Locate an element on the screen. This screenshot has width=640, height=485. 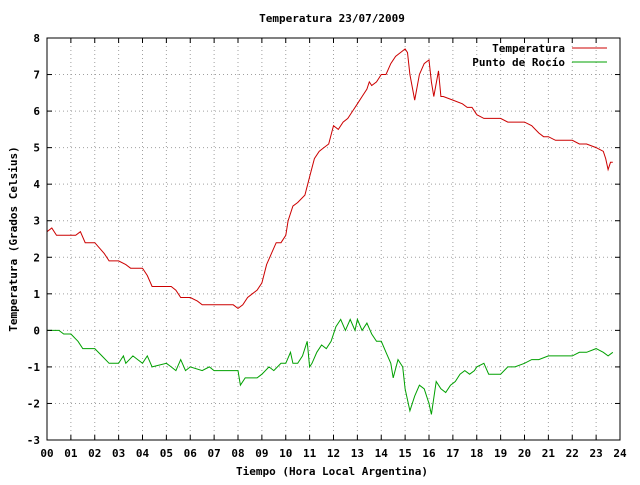
x-tick-label-17: 17 is located at coordinates (452, 453).